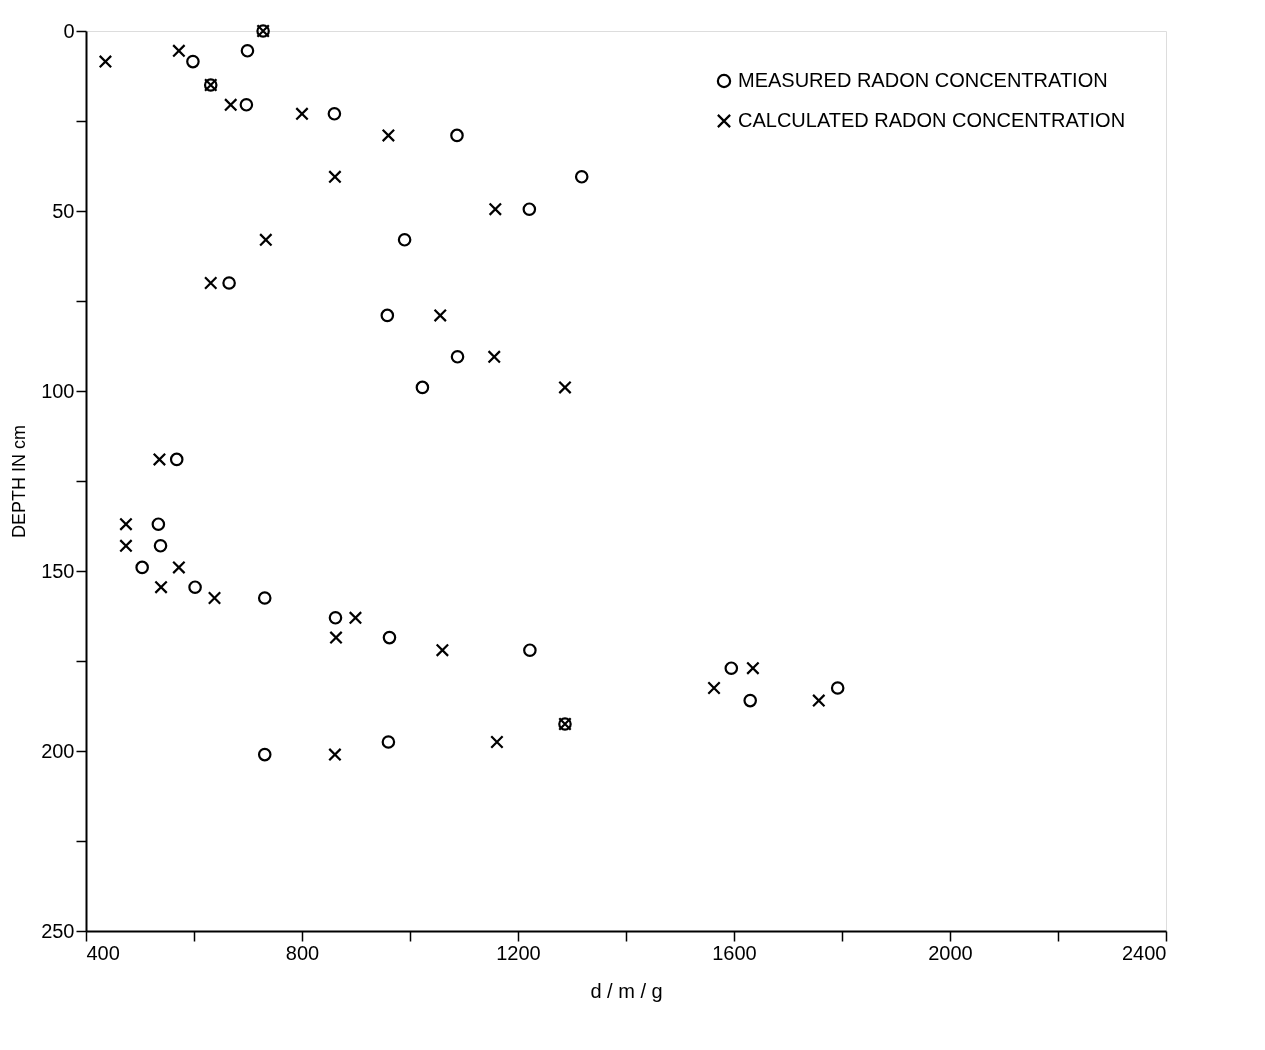 The height and width of the screenshot is (1050, 1265). What do you see at coordinates (58, 750) in the screenshot?
I see `y-tick-label: 200` at bounding box center [58, 750].